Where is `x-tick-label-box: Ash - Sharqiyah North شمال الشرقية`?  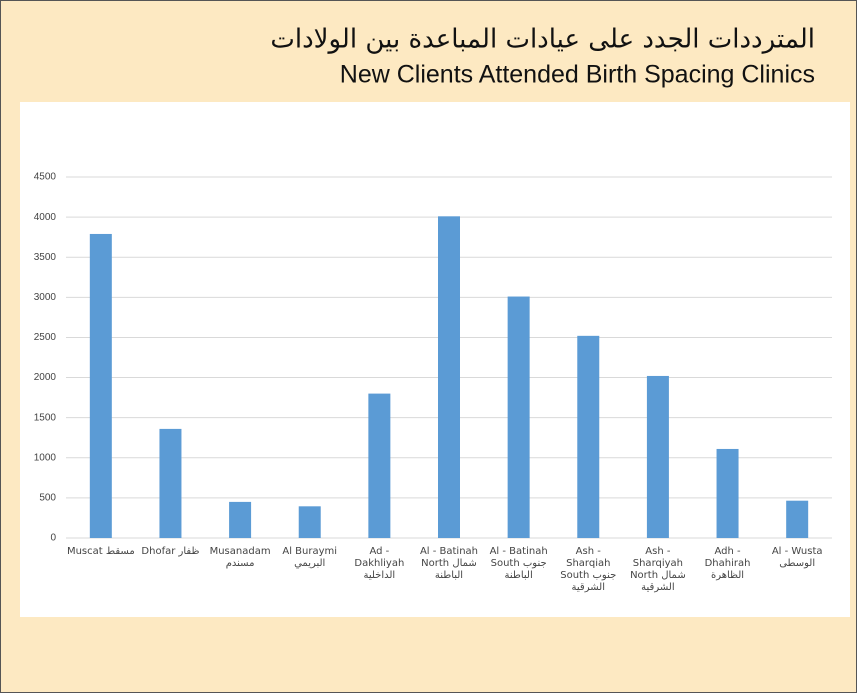 x-tick-label-box: Ash - Sharqiyah North شمال الشرقية is located at coordinates (658, 569).